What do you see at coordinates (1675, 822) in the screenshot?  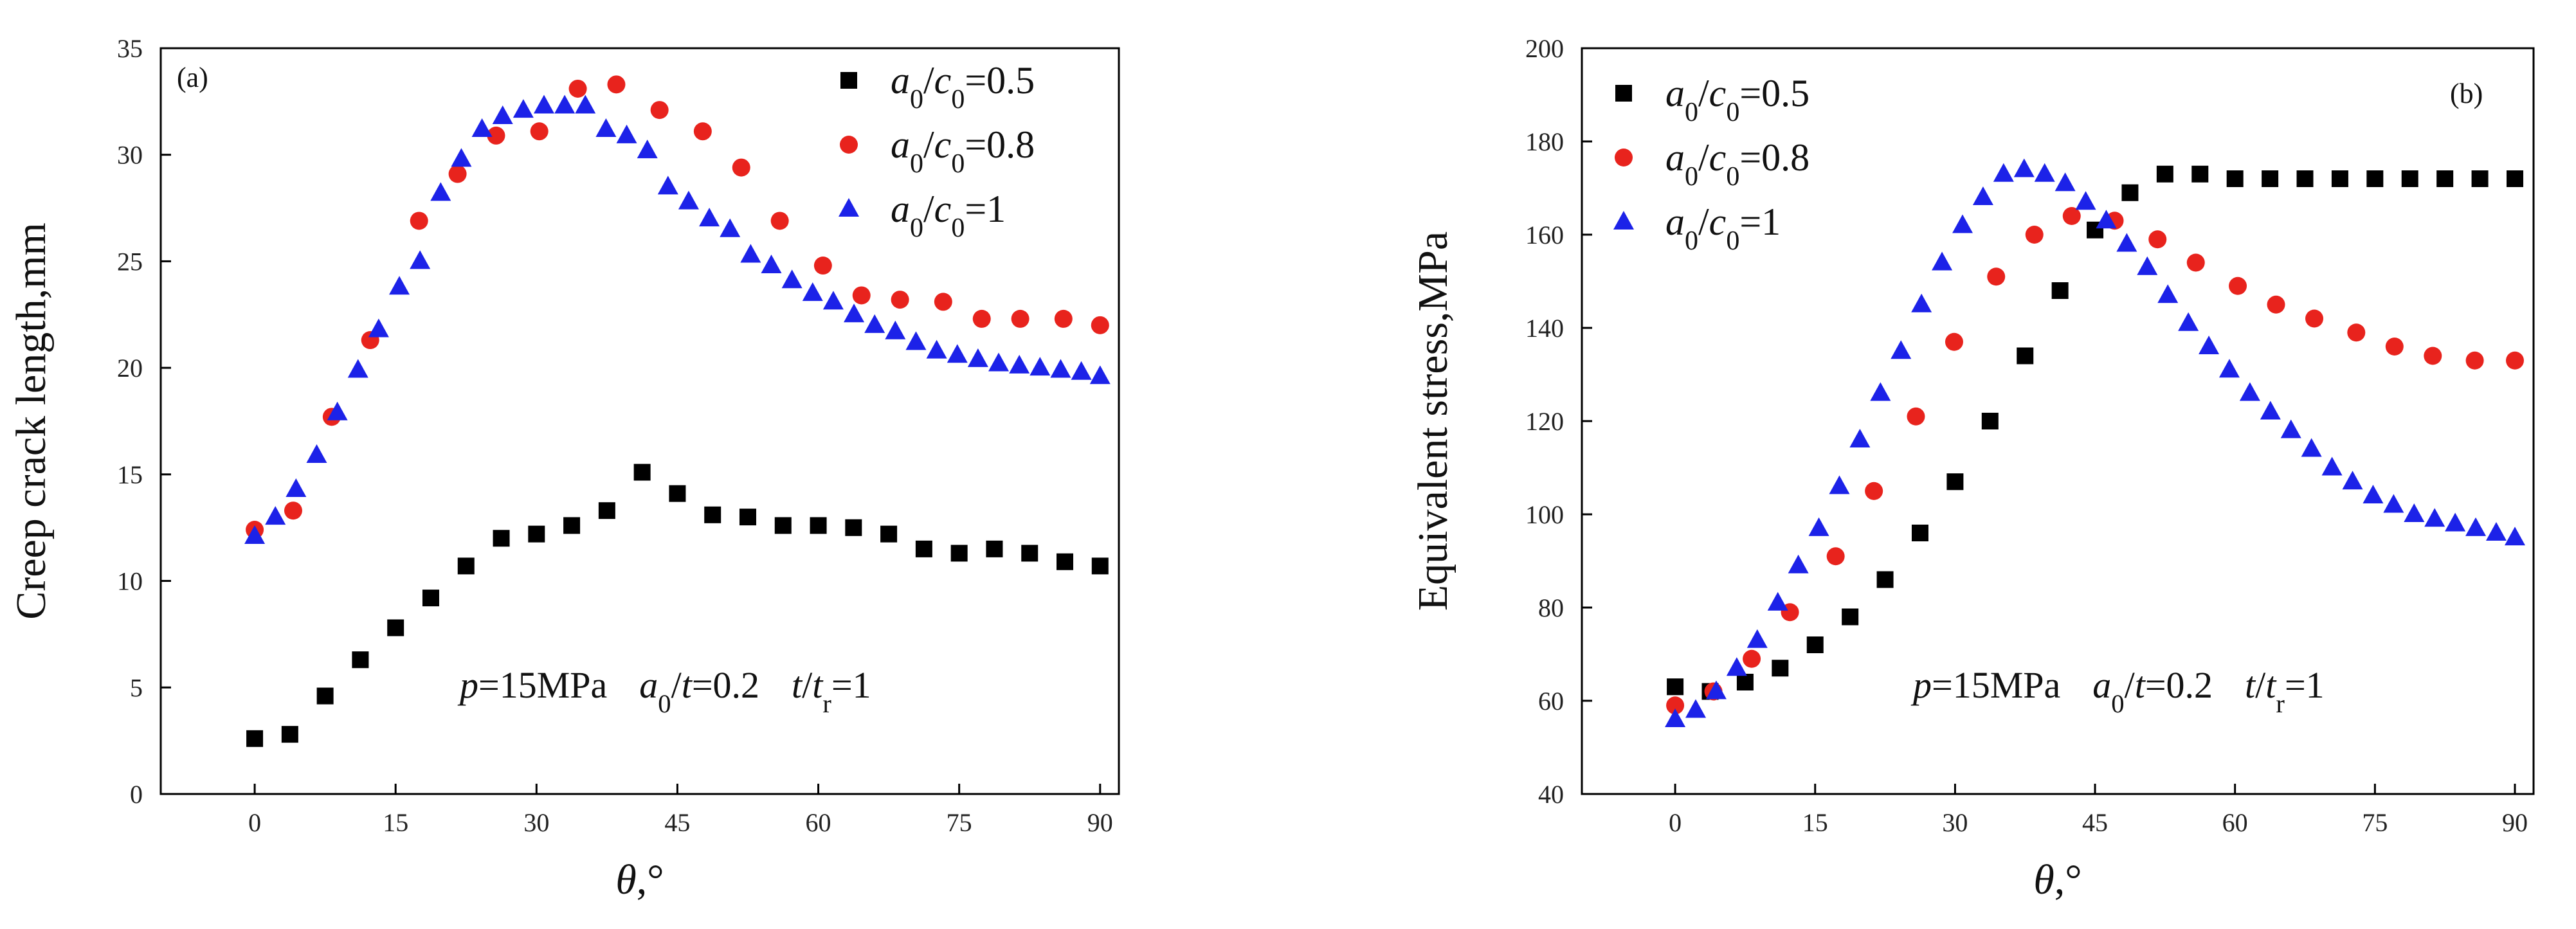 I see `x-tick-label: 0` at bounding box center [1675, 822].